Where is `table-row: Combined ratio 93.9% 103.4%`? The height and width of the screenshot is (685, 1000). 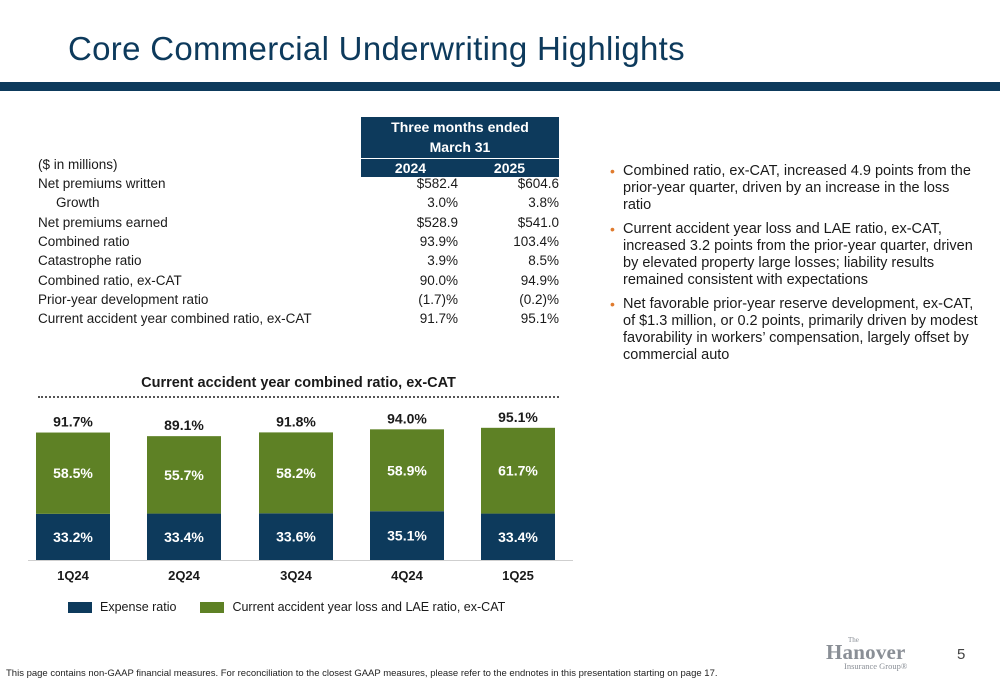
table-row: Combined ratio 93.9% 103.4% is located at coordinates (298, 241).